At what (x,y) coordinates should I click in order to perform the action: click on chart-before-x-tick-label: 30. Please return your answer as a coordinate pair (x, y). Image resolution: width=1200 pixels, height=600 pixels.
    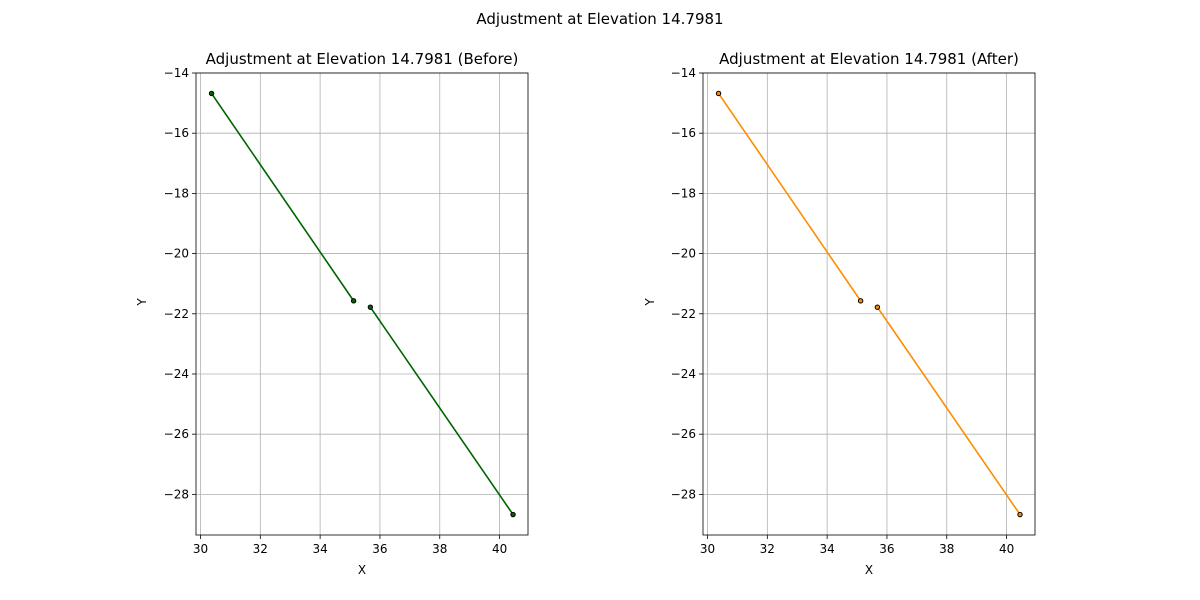
    Looking at the image, I should click on (200, 549).